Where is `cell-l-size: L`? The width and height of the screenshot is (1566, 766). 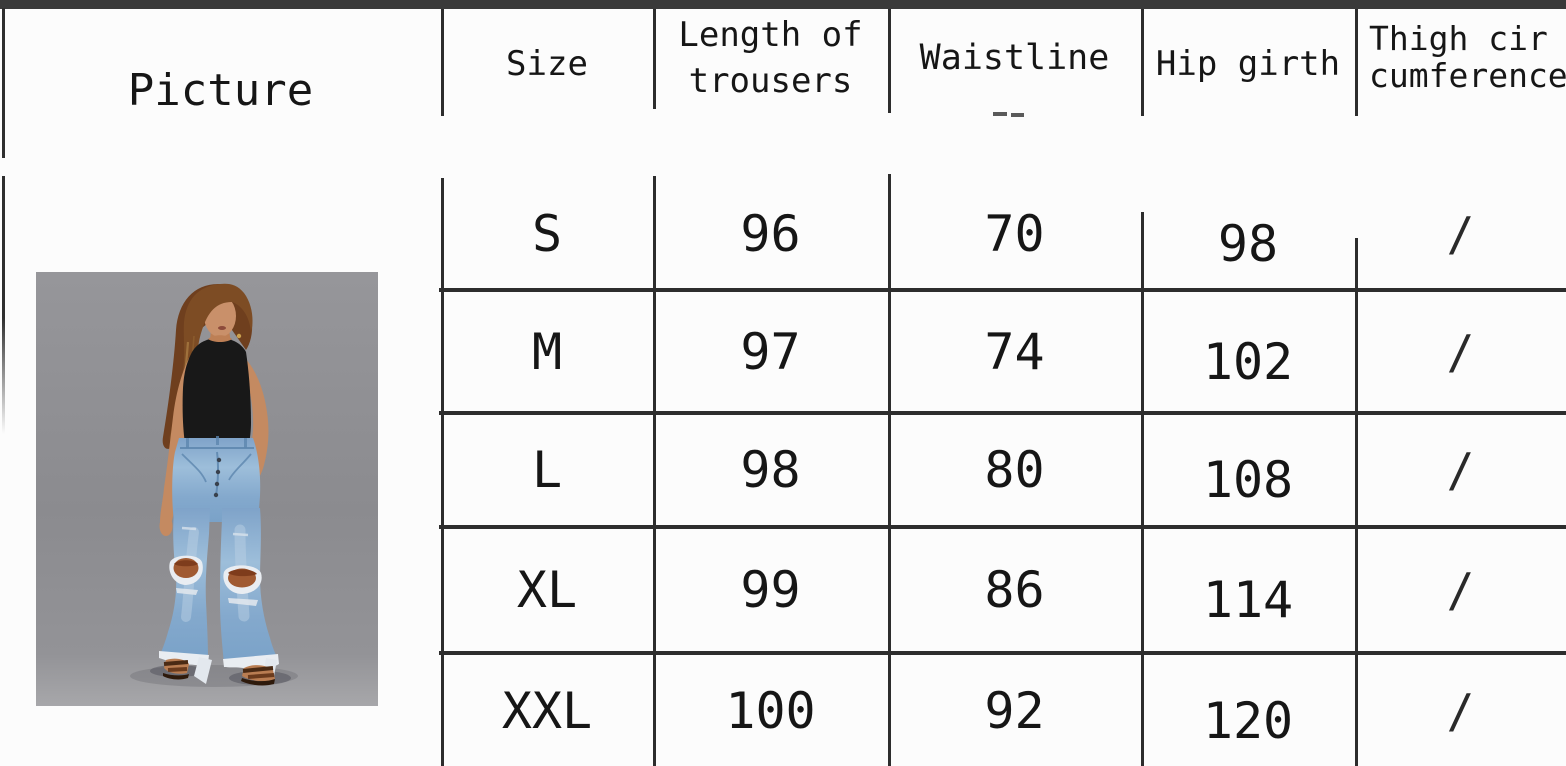
cell-l-size: L is located at coordinates (547, 470).